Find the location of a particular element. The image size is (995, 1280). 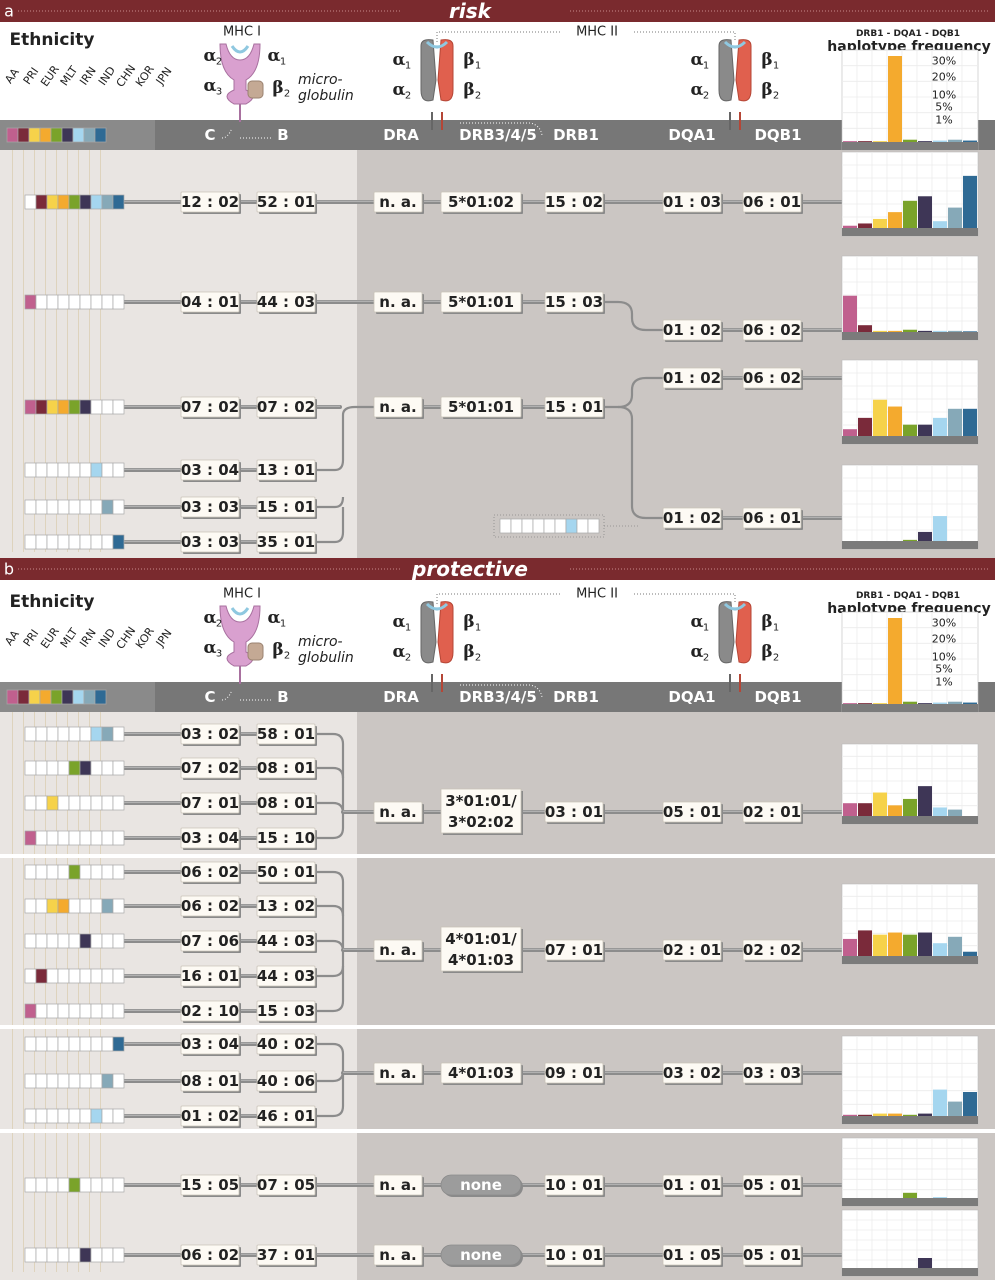

prot-dqa1-box-text: 03 : 02 is located at coordinates (692, 1073).